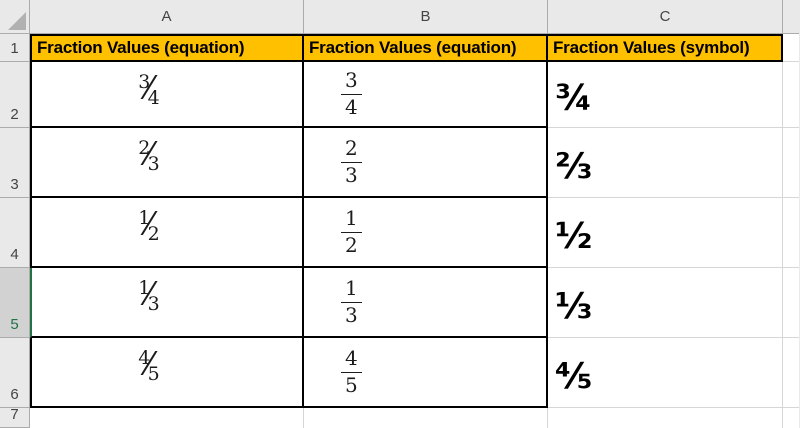  Describe the element at coordinates (167, 163) in the screenshot. I see `cell-A3: 2 ⁄ 3` at that location.